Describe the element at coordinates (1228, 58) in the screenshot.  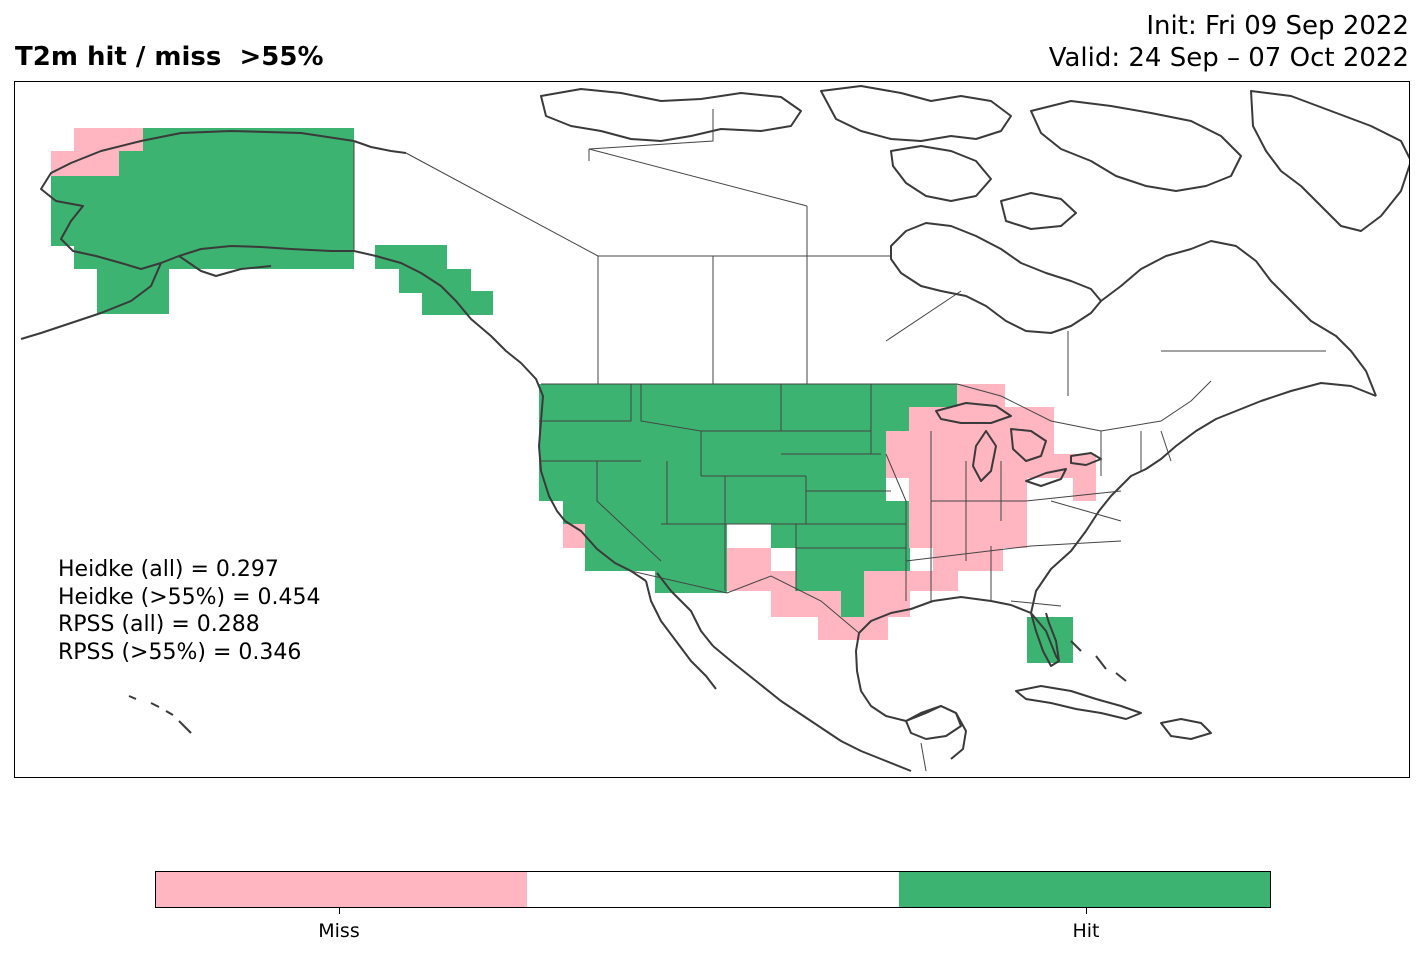
I see `valid-period: Valid: 24 Sep – 07 Oct 2022` at that location.